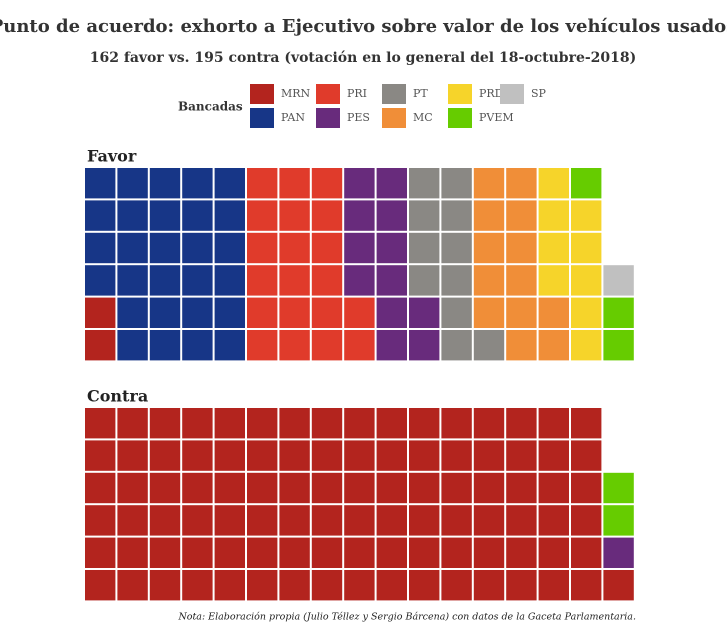 The width and height of the screenshot is (727, 639). I want to click on legend-label: SP, so click(539, 93).